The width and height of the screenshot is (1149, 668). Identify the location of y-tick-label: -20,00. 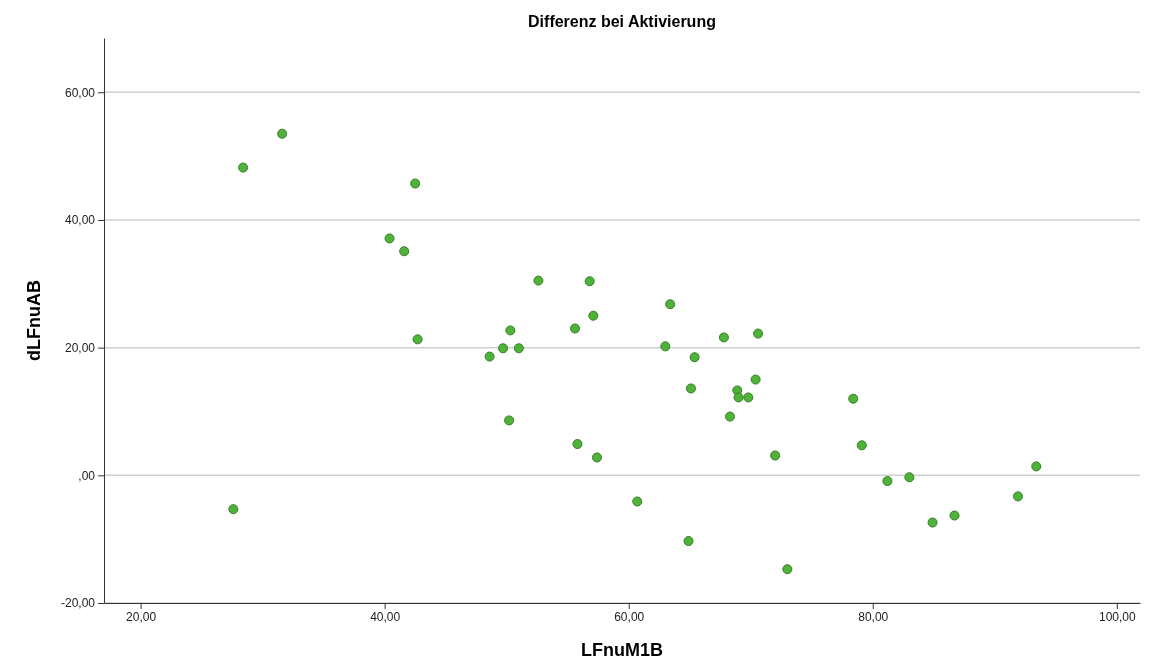
(78, 603).